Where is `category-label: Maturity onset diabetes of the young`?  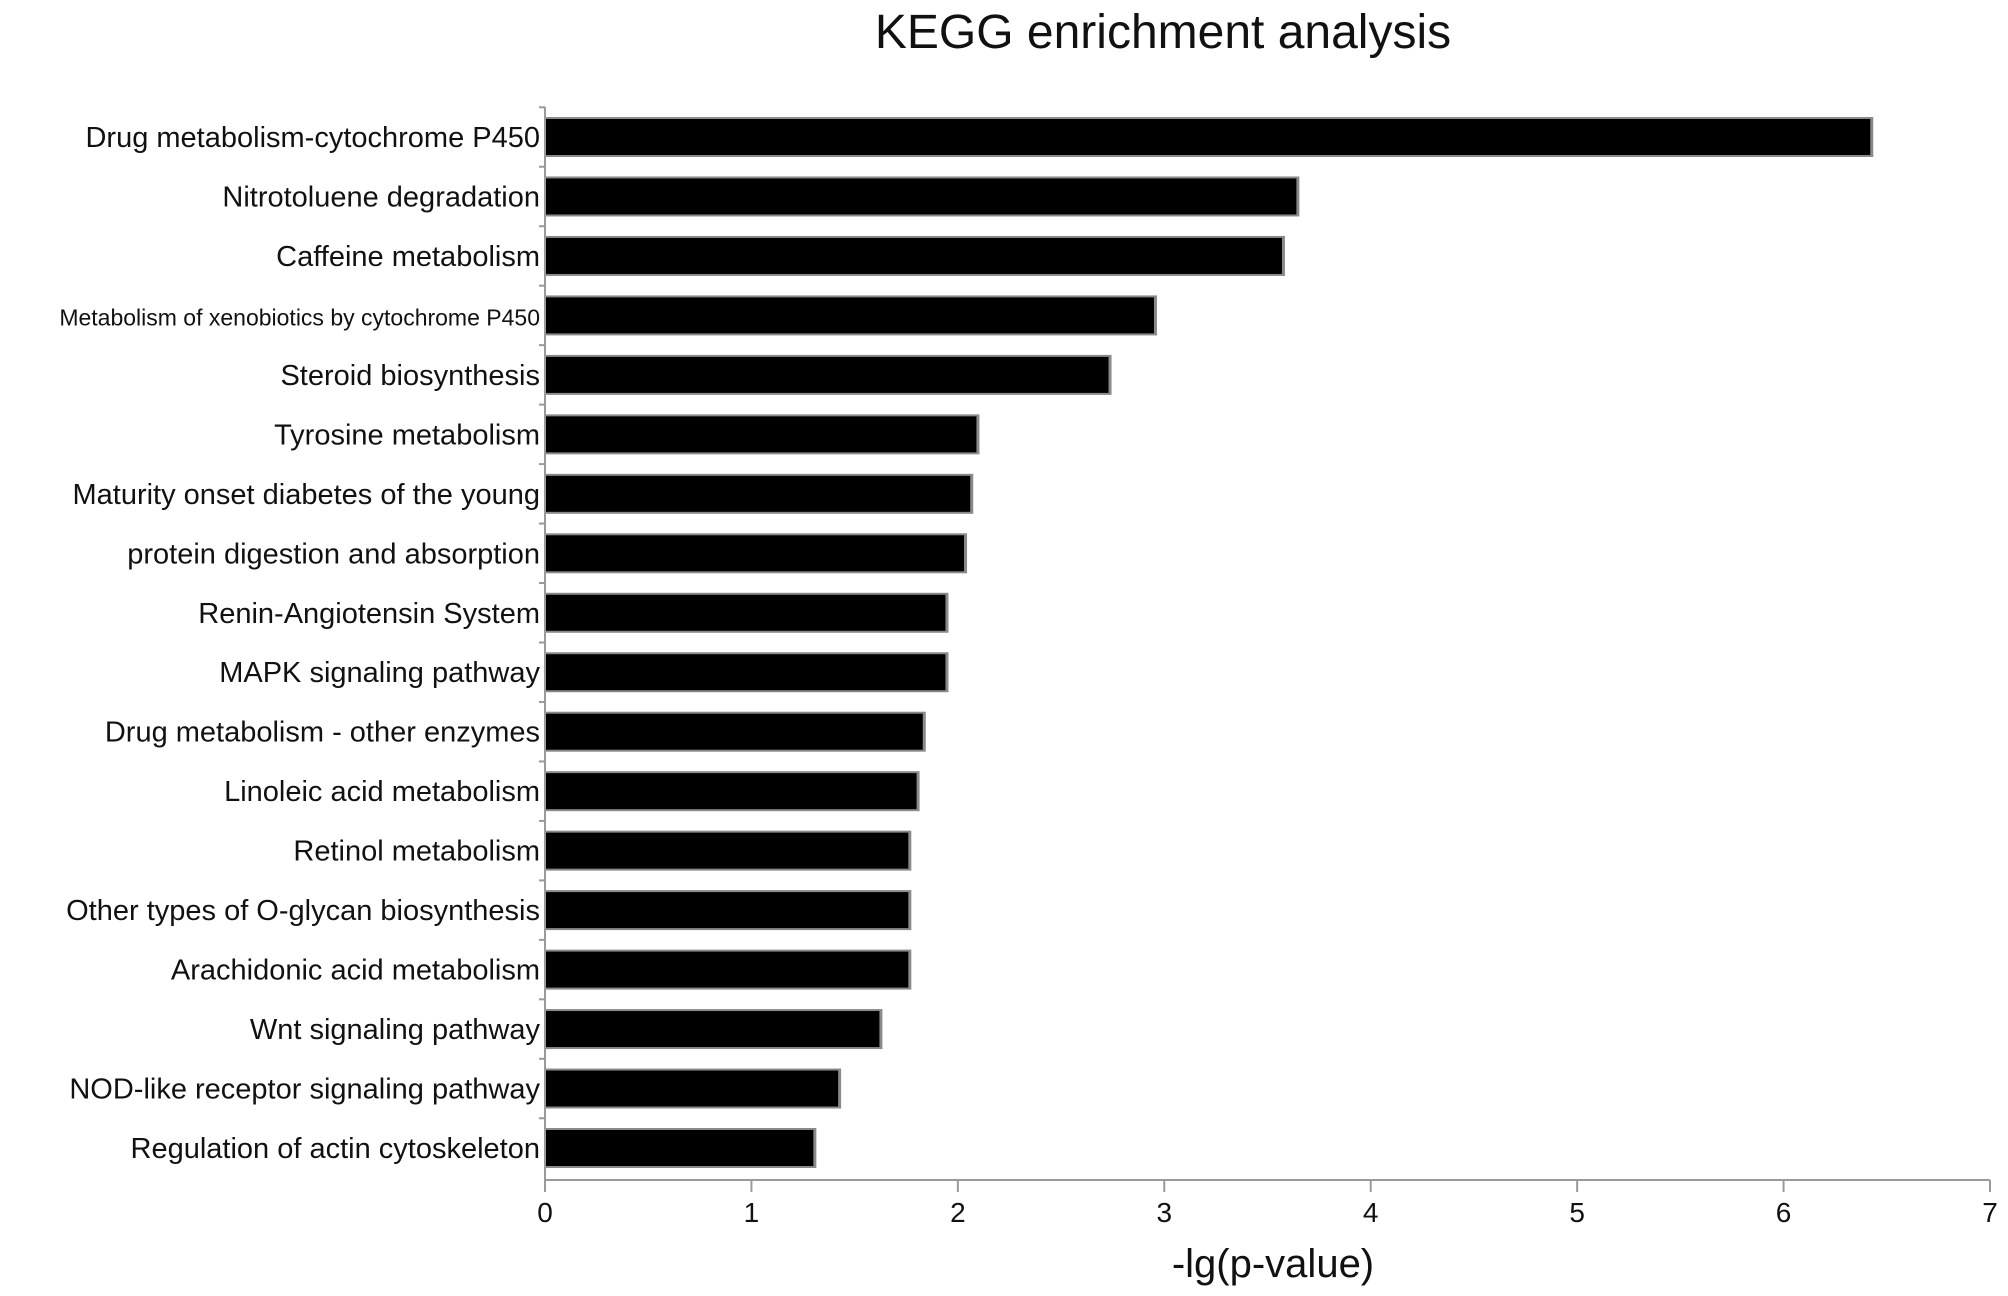
category-label: Maturity onset diabetes of the young is located at coordinates (306, 495).